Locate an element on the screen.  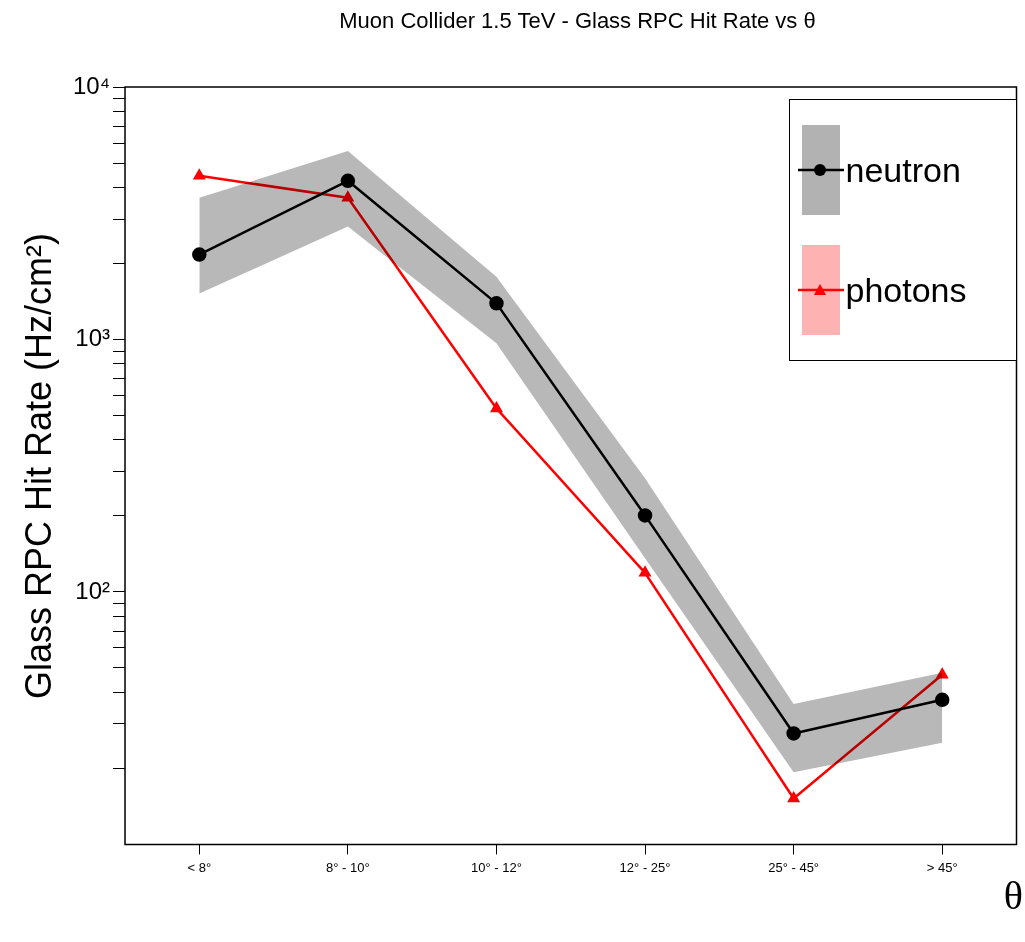
chart-title: Muon Collider 1.5 TeV - Glass RPC Hit Rate vs θ is located at coordinates (577, 21).